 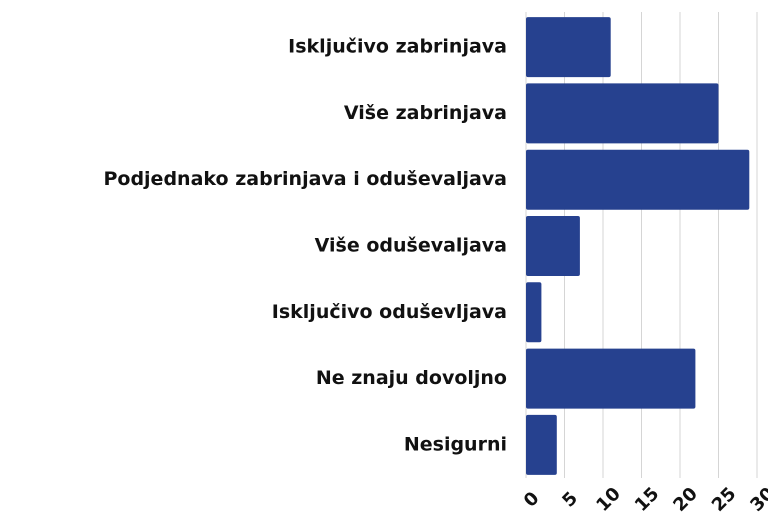 I want to click on x-tick-label: 25, so click(x=724, y=499).